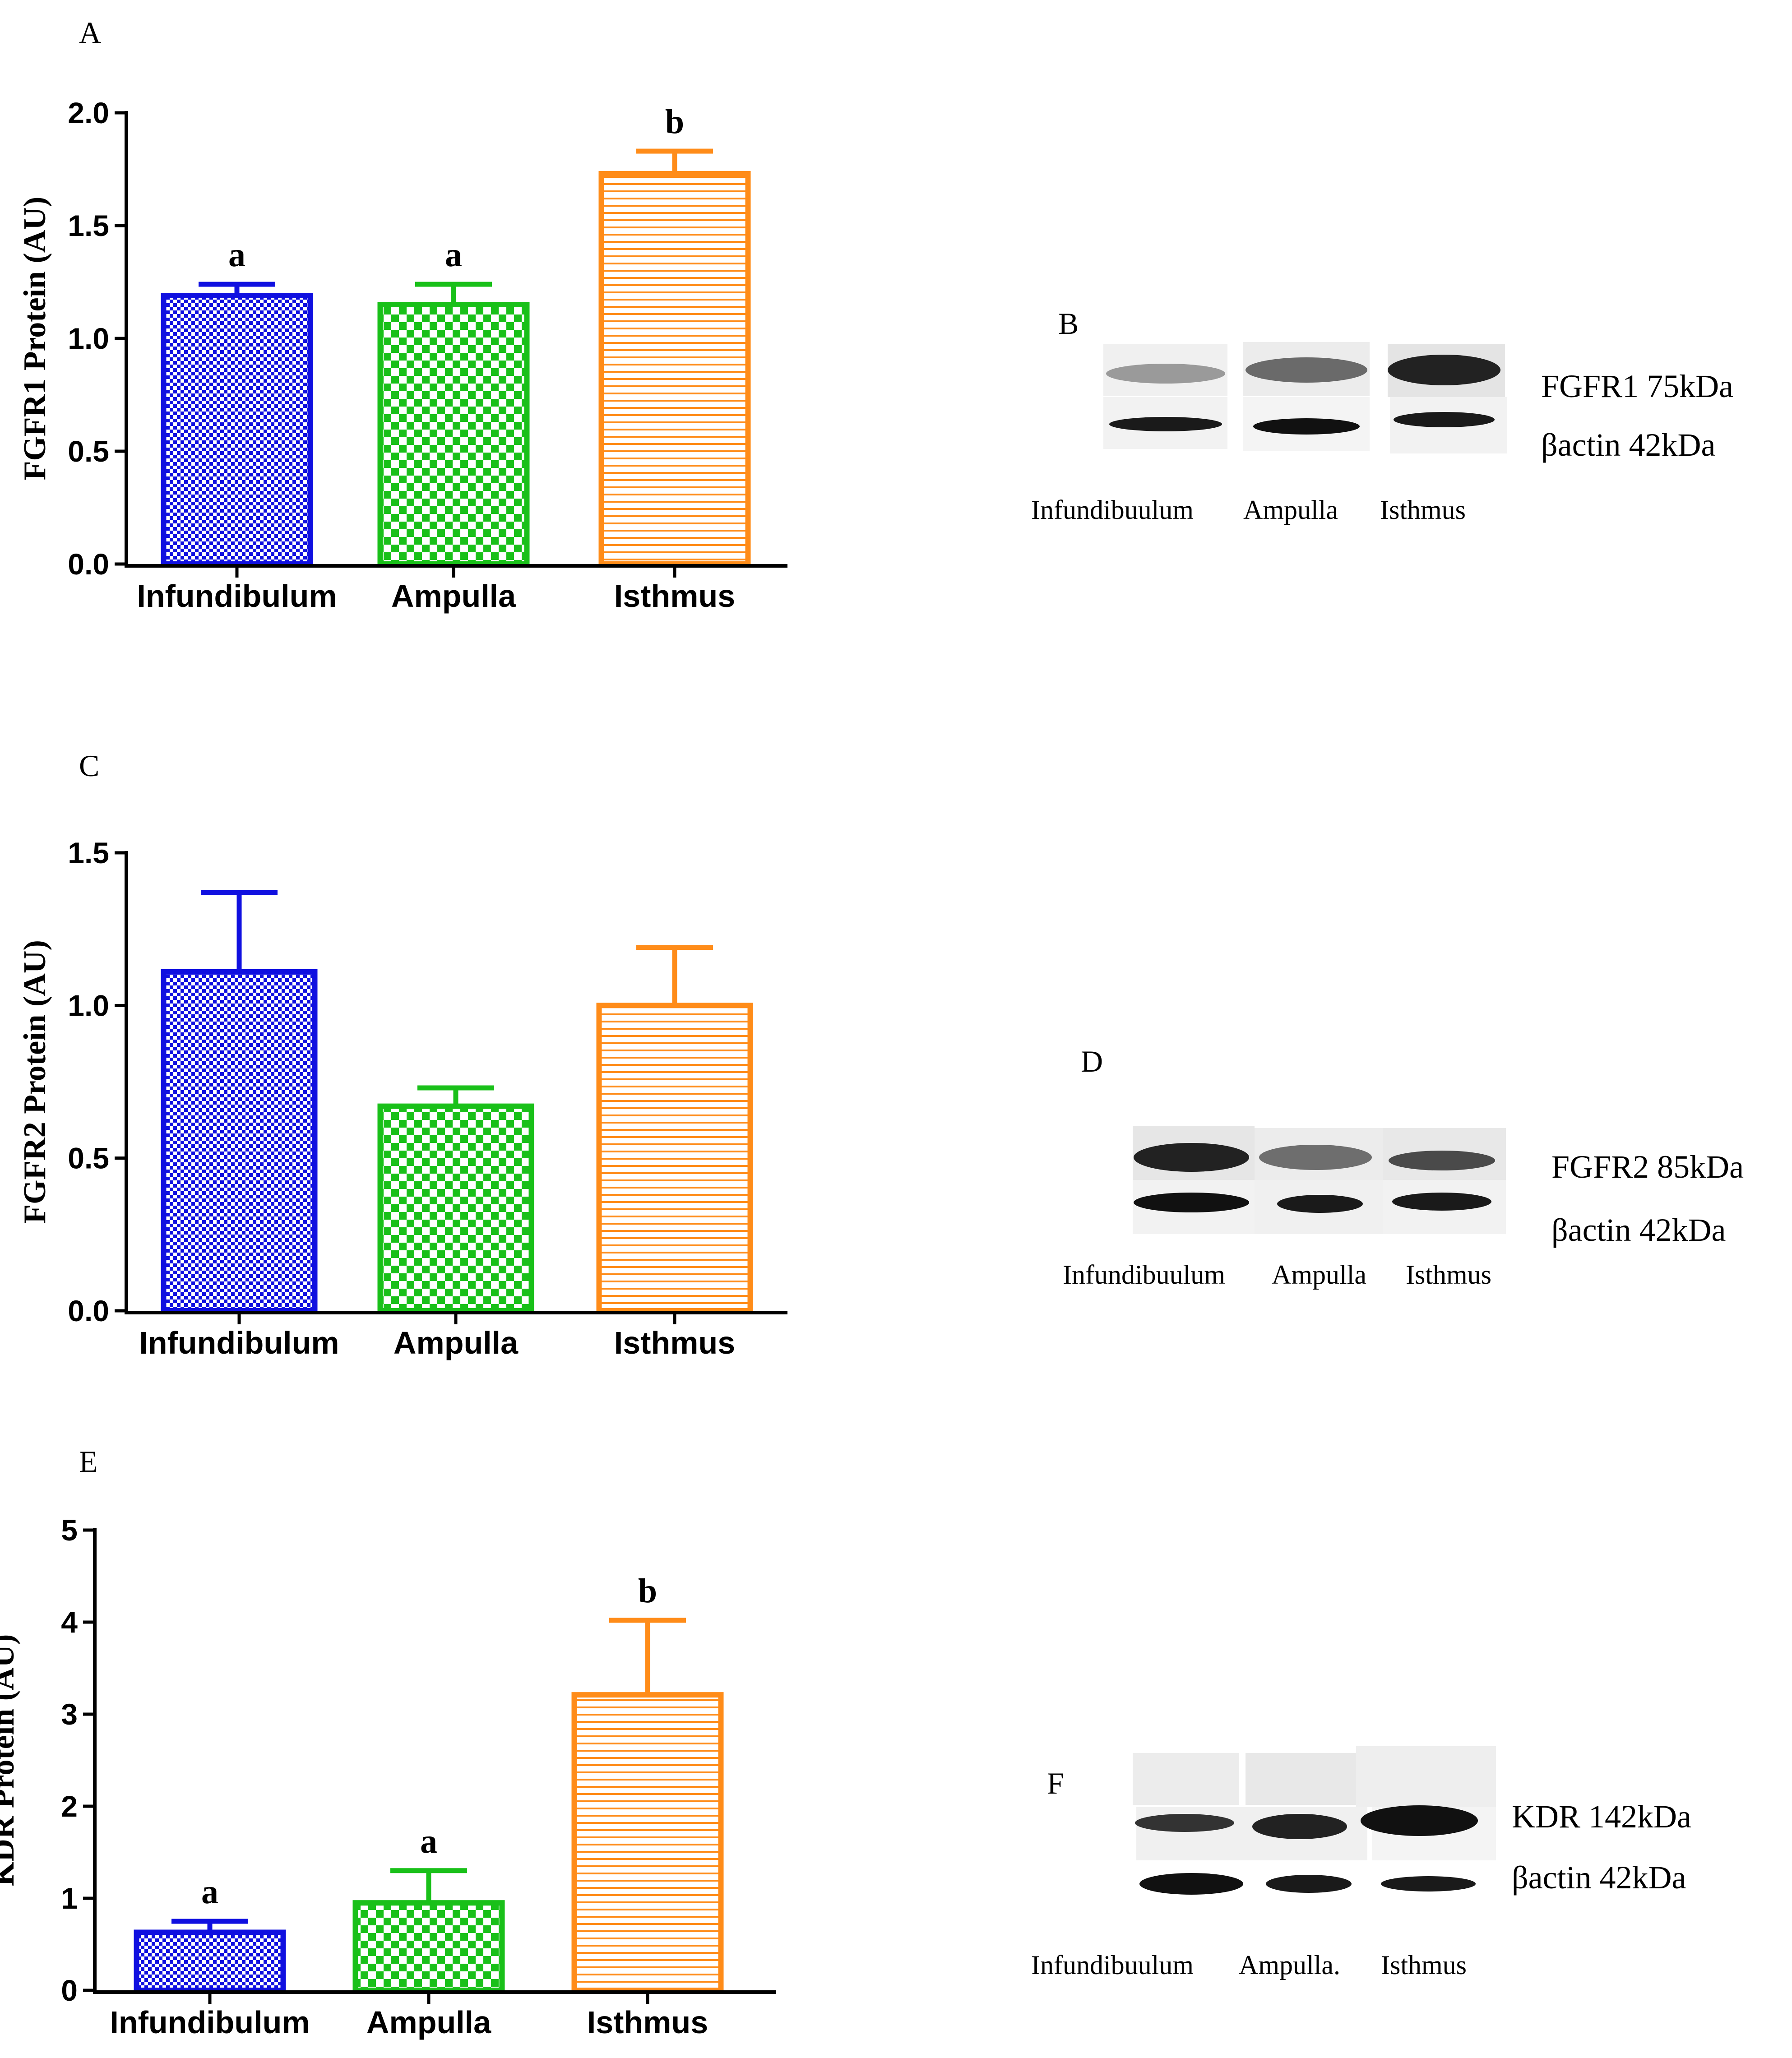 Image resolution: width=1792 pixels, height=2058 pixels. What do you see at coordinates (1442, 1161) in the screenshot?
I see `band-fgfr2-lane3` at bounding box center [1442, 1161].